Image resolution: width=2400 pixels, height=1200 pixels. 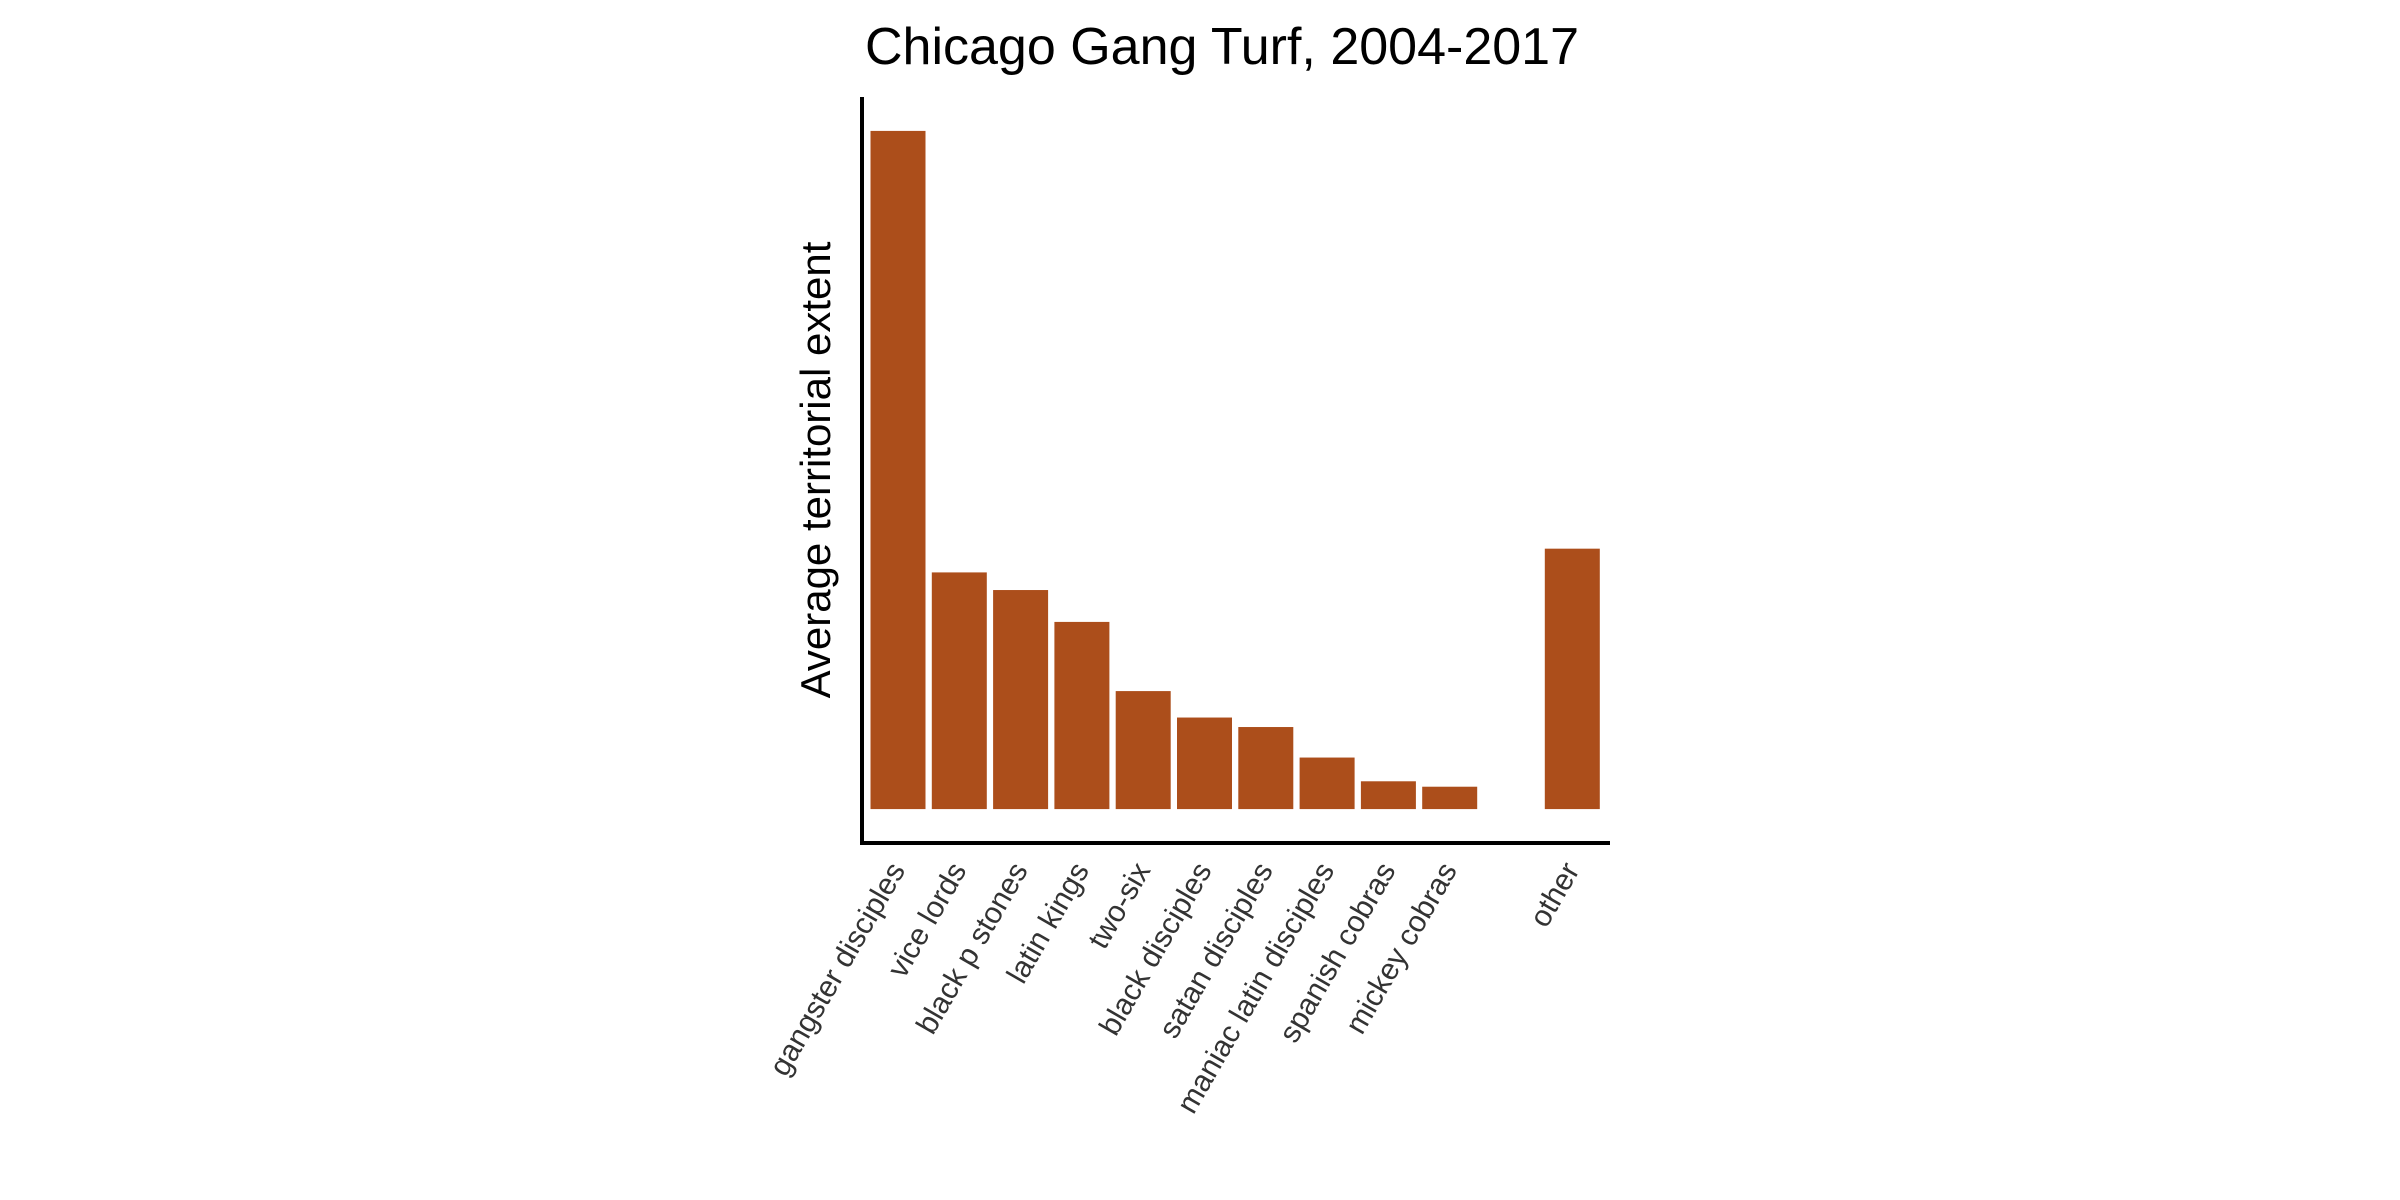 What do you see at coordinates (1555, 895) in the screenshot?
I see `x-tick-label: other` at bounding box center [1555, 895].